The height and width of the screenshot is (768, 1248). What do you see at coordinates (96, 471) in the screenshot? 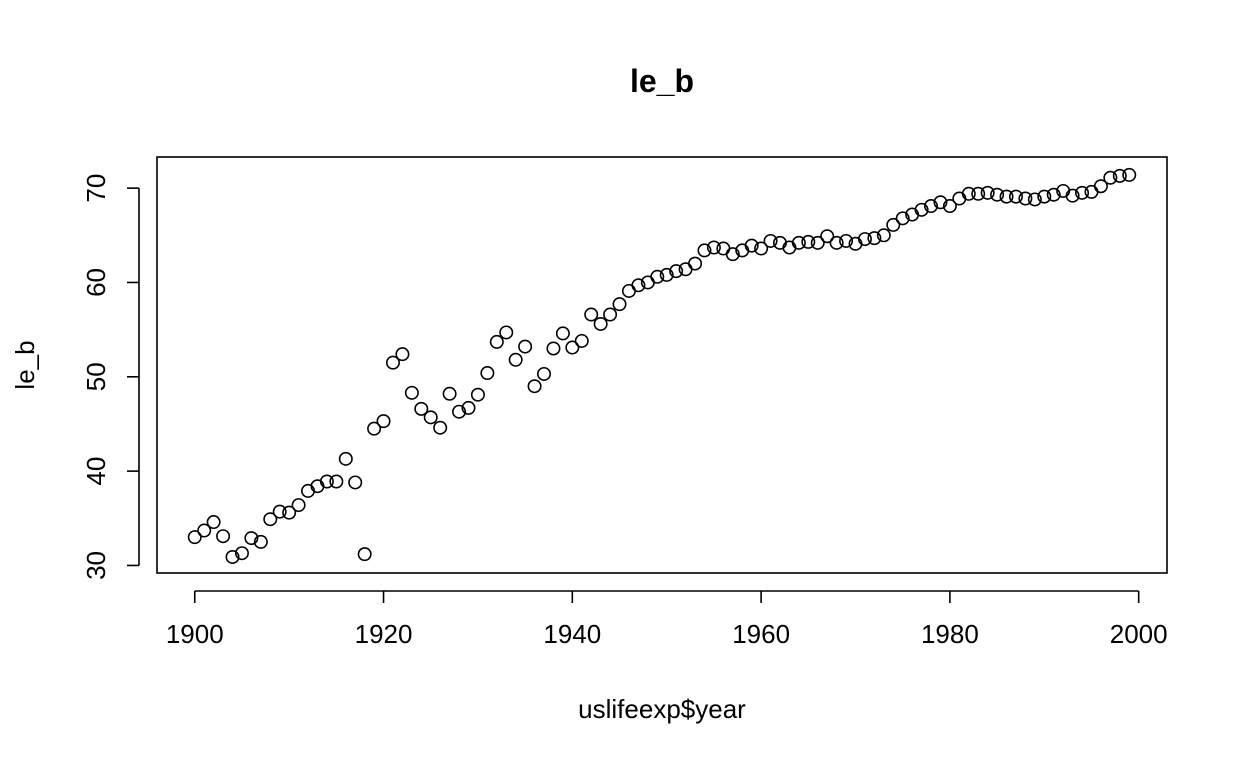
I see `y-tick-label: 40` at bounding box center [96, 471].